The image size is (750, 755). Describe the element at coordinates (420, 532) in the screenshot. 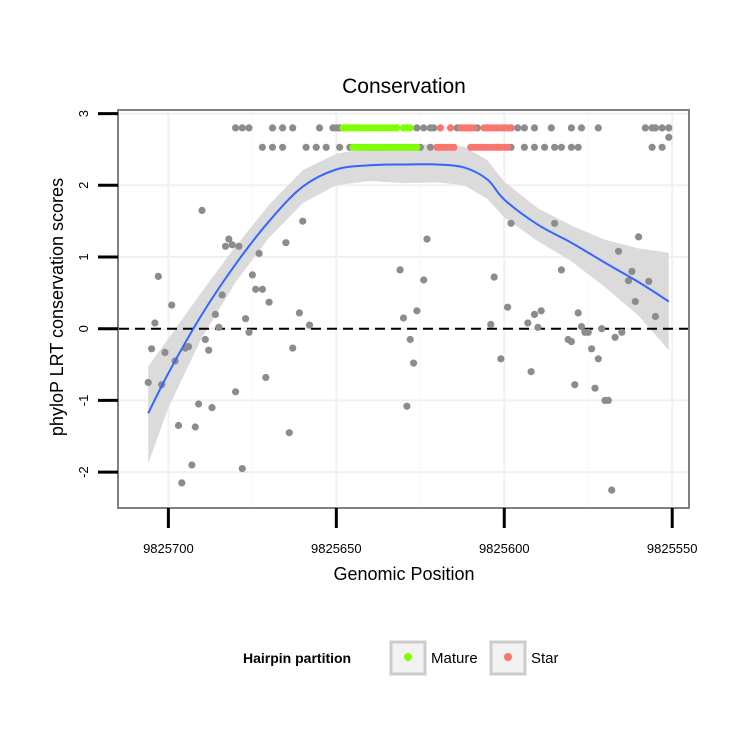

I see `x-axis: 9825700 9825650 9825600 9825550` at that location.